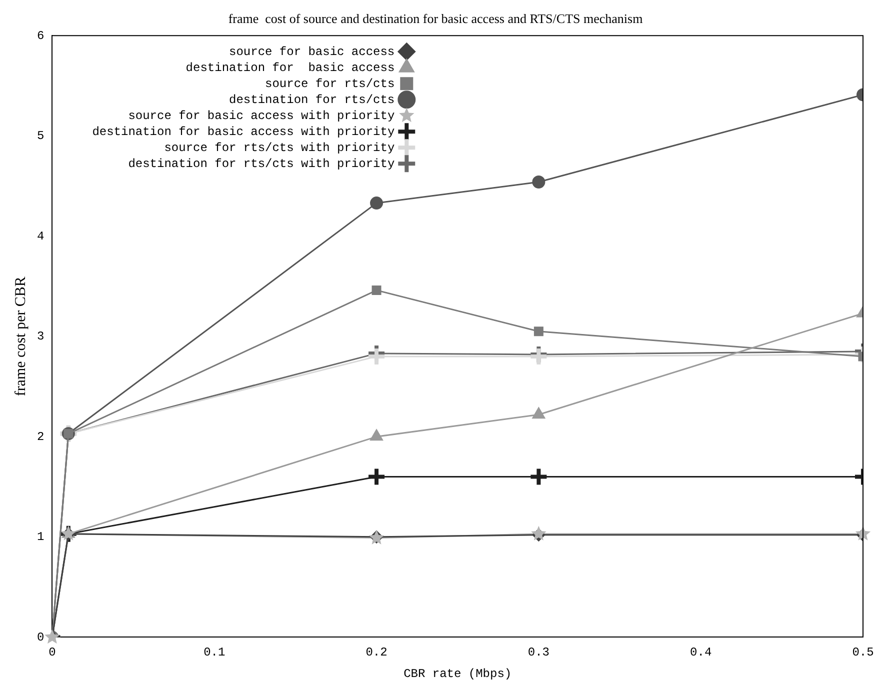  I want to click on x-tick-label: 0.3, so click(539, 653).